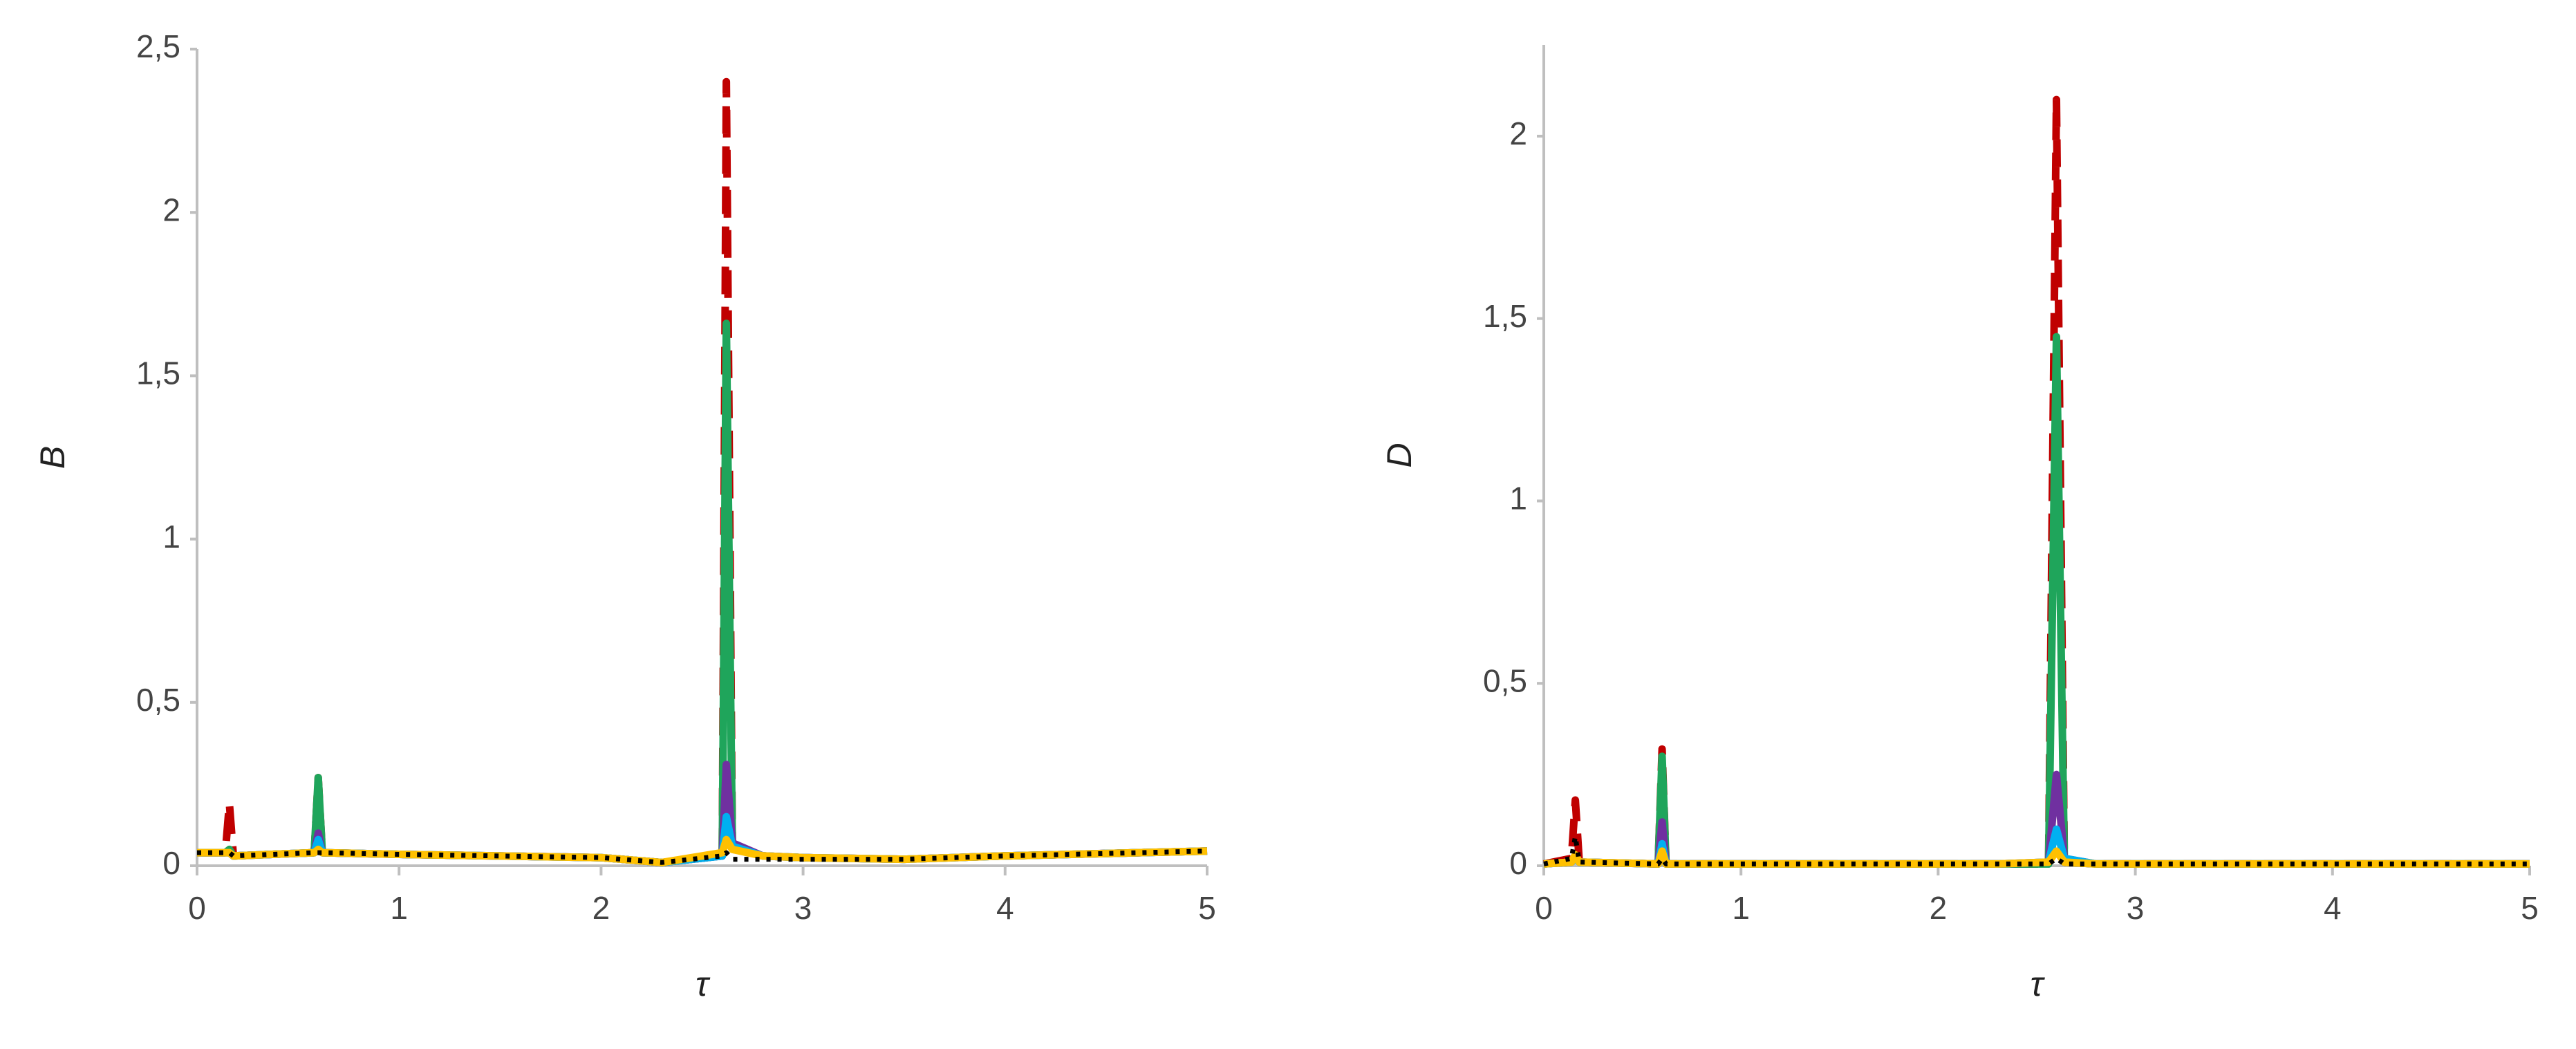  Describe the element at coordinates (1399, 455) in the screenshot. I see `y-axis-title: D` at that location.